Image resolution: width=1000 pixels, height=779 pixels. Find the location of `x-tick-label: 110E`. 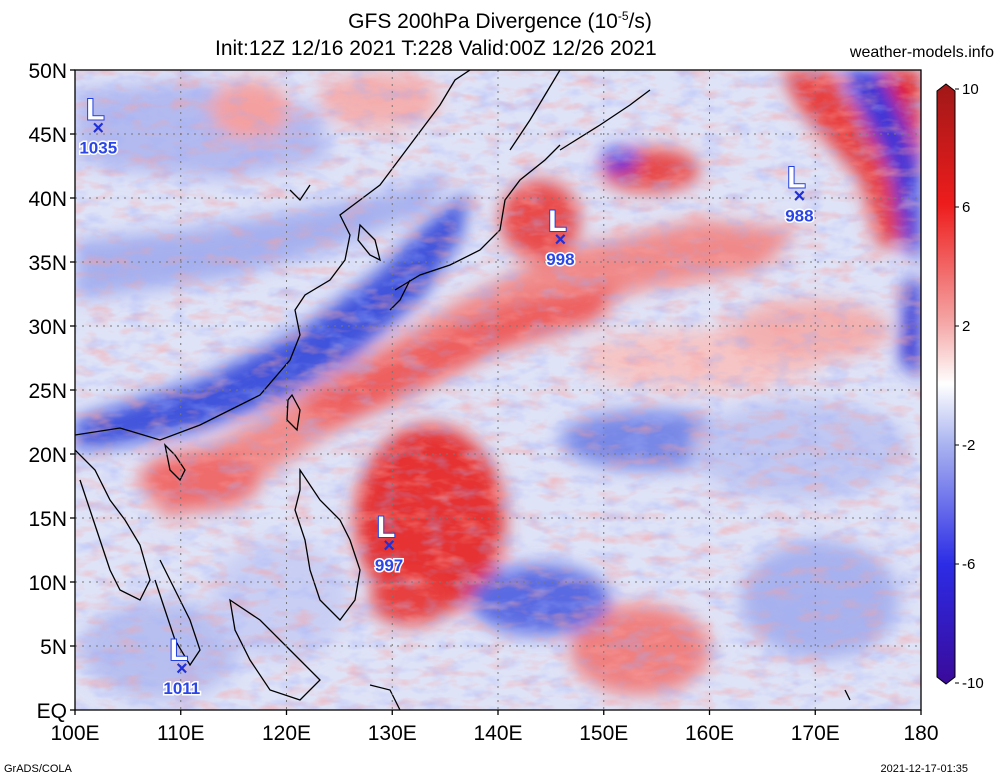

x-tick-label: 110E is located at coordinates (181, 733).